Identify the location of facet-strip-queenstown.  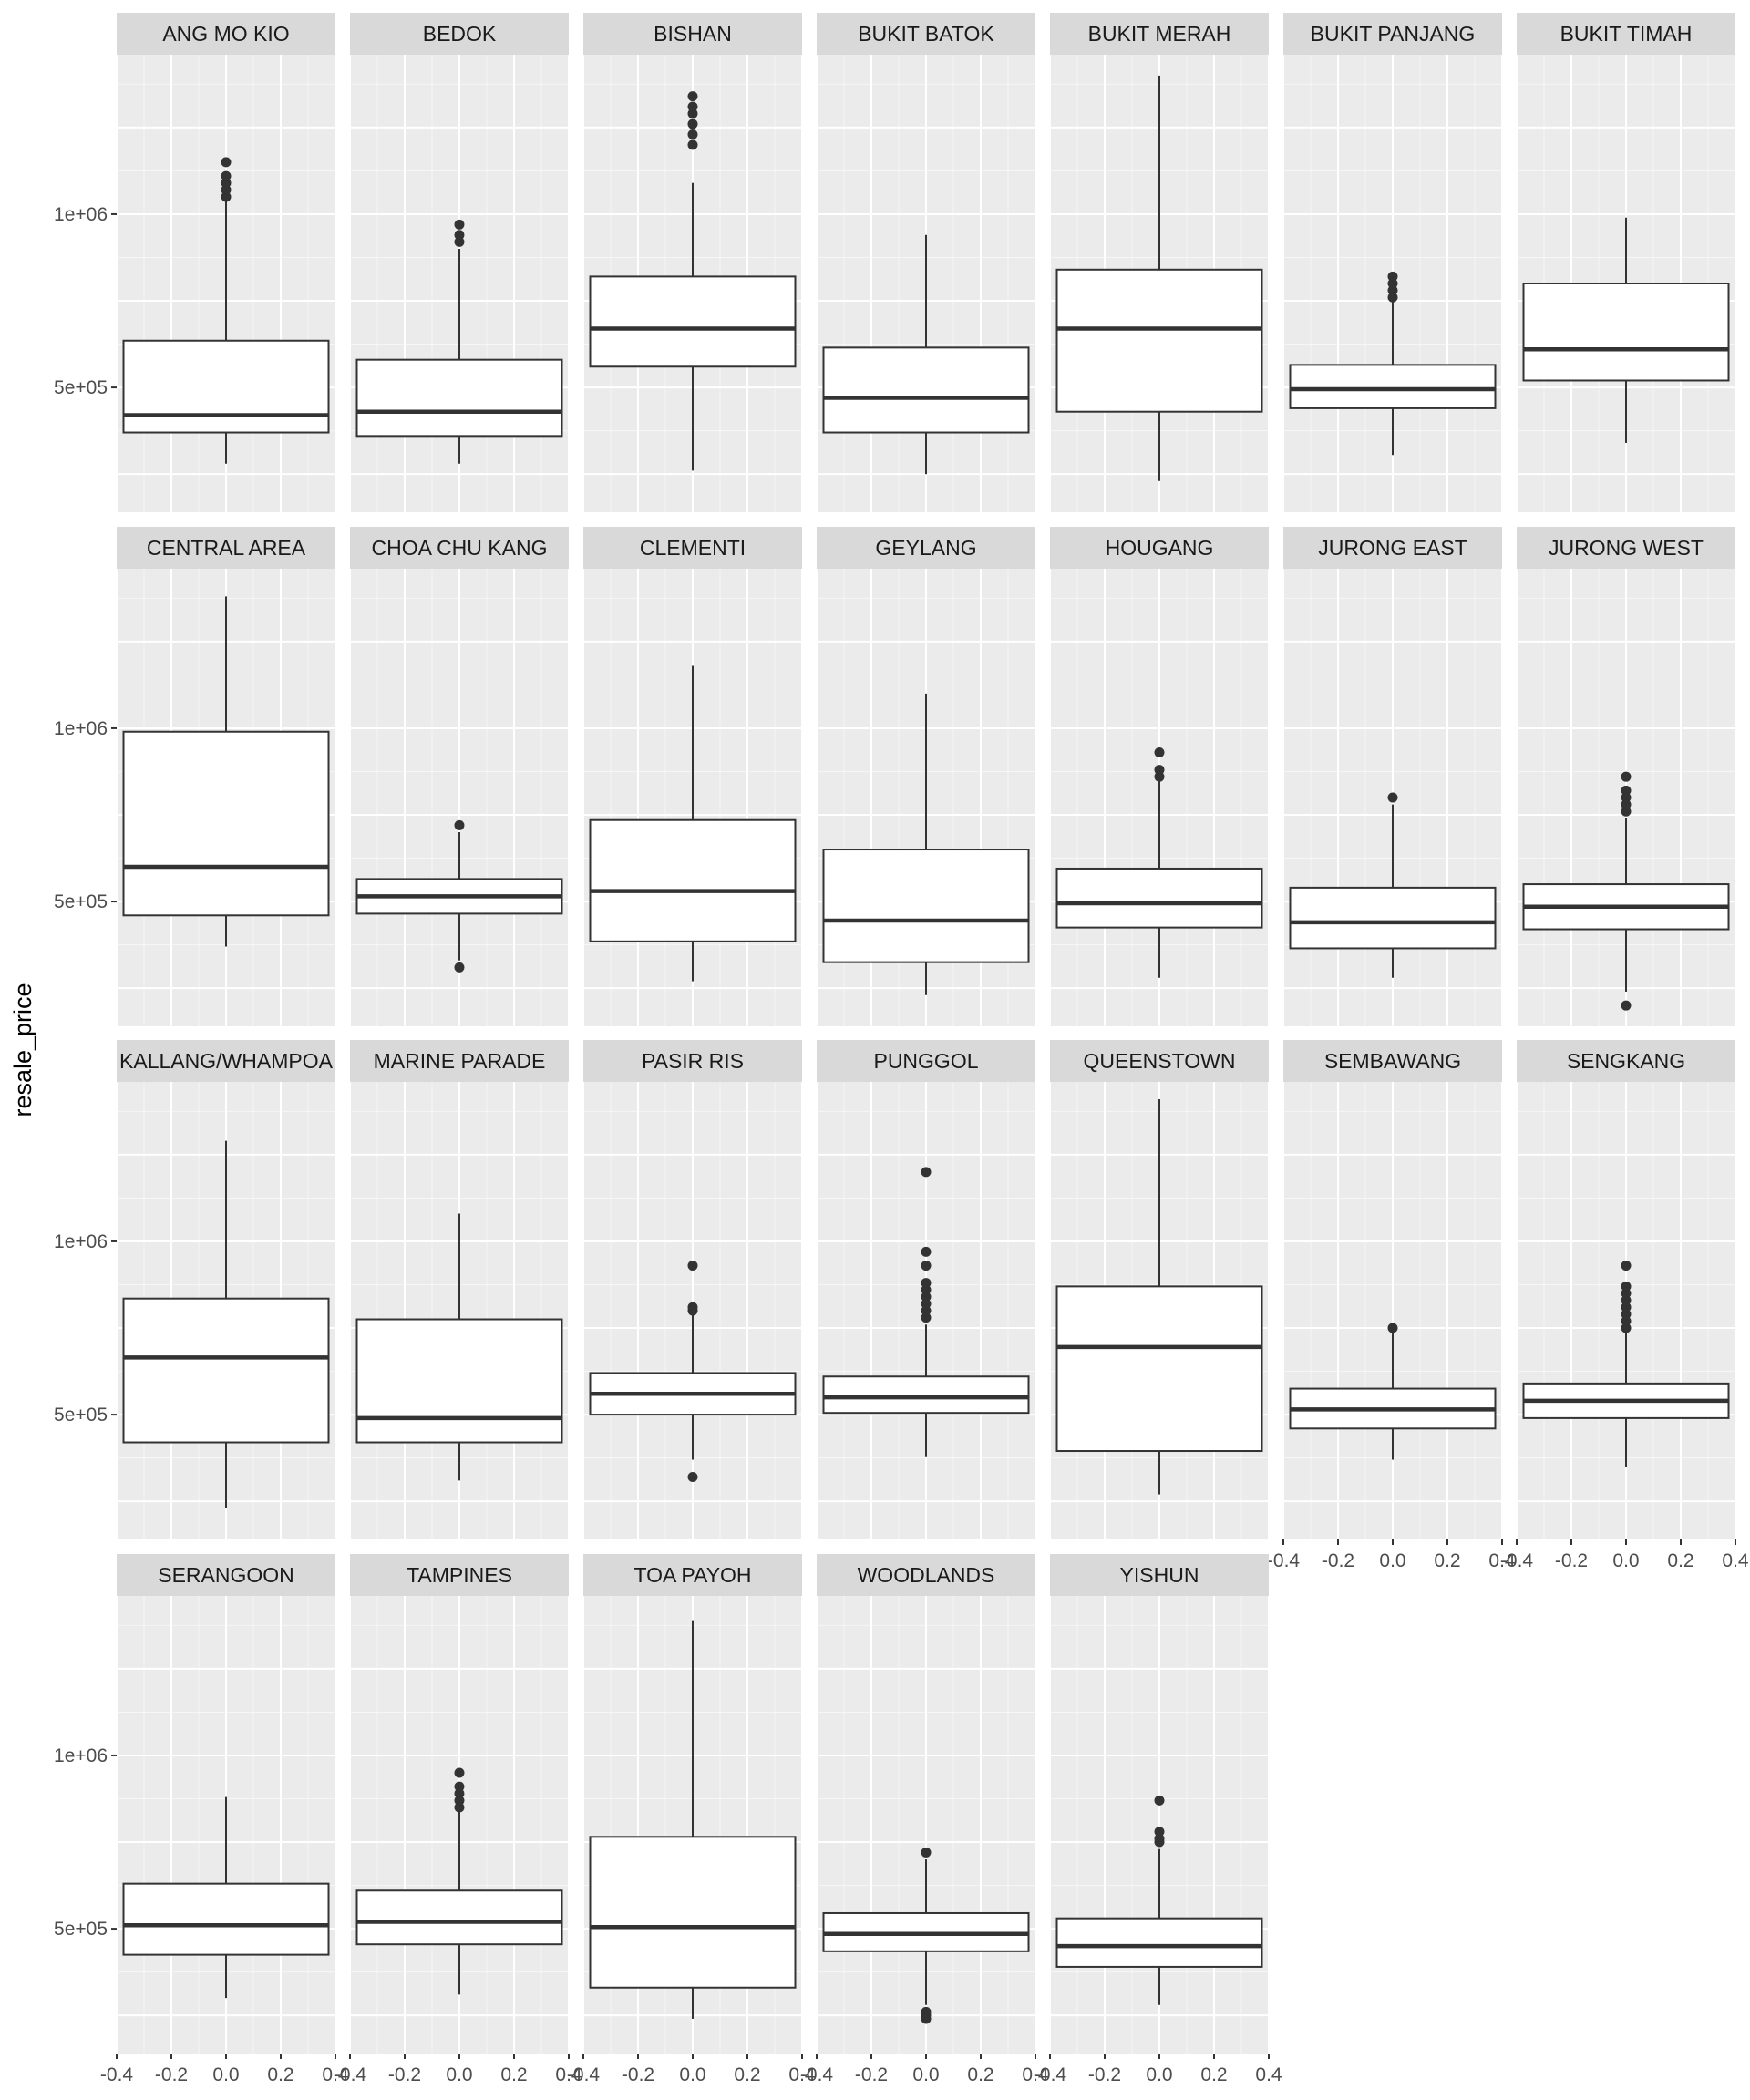
(1159, 1061).